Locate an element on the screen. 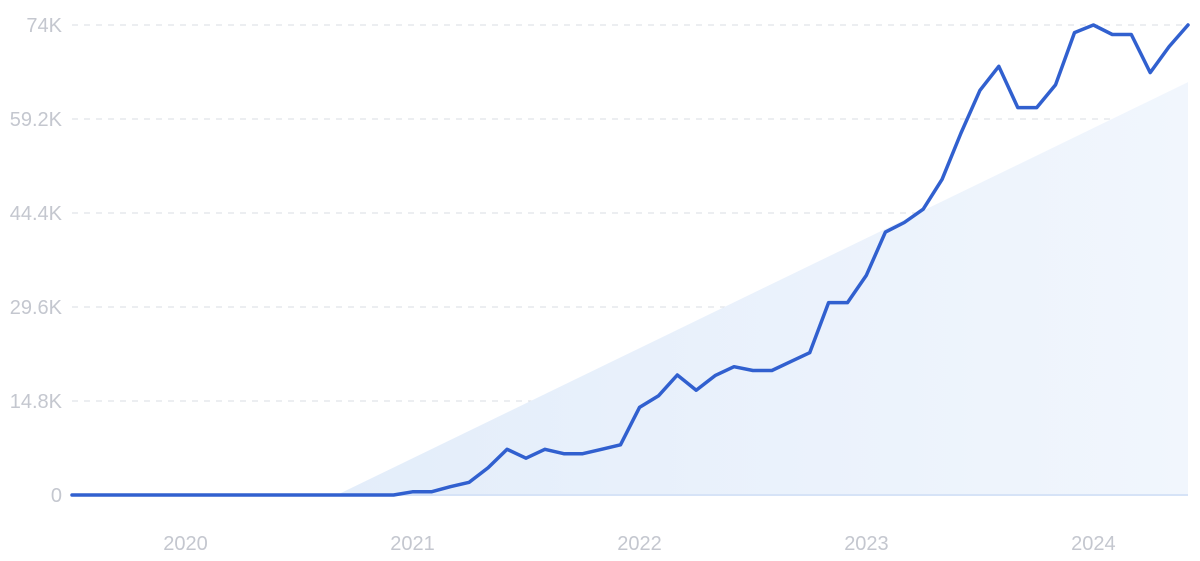 The image size is (1200, 561). x-tick-labels: 2020 2021 2022 2023 2024 is located at coordinates (639, 544).